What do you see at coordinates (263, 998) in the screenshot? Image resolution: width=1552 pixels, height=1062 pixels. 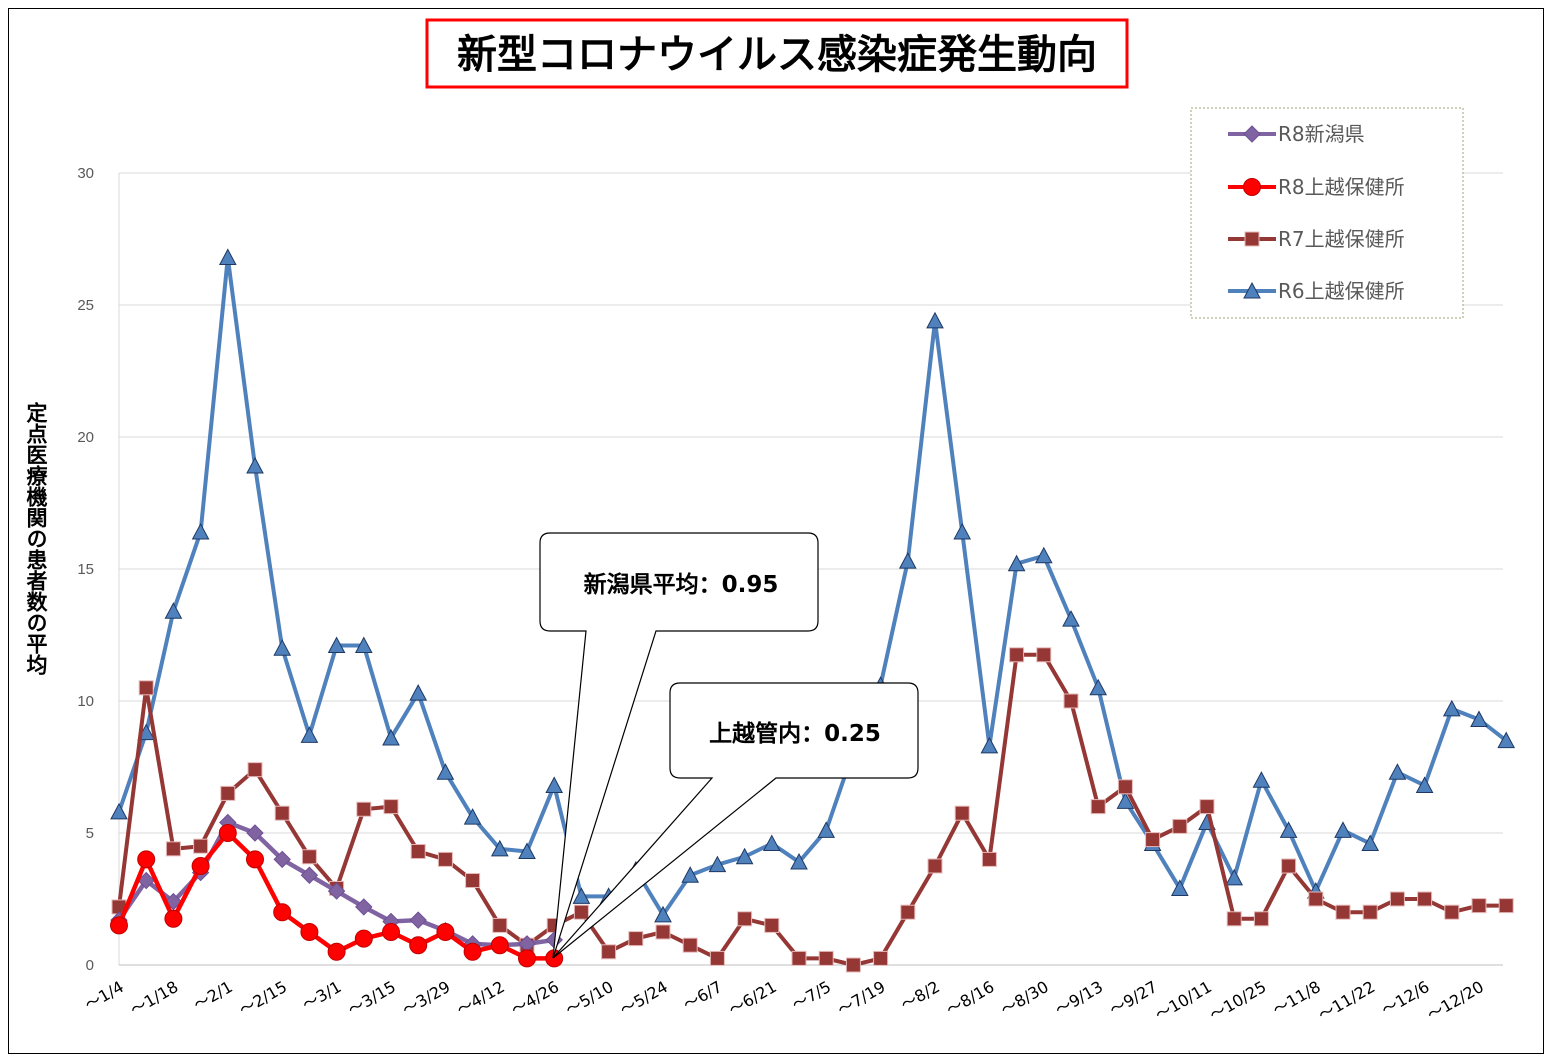 I see `x-tick-label: ～2/15` at bounding box center [263, 998].